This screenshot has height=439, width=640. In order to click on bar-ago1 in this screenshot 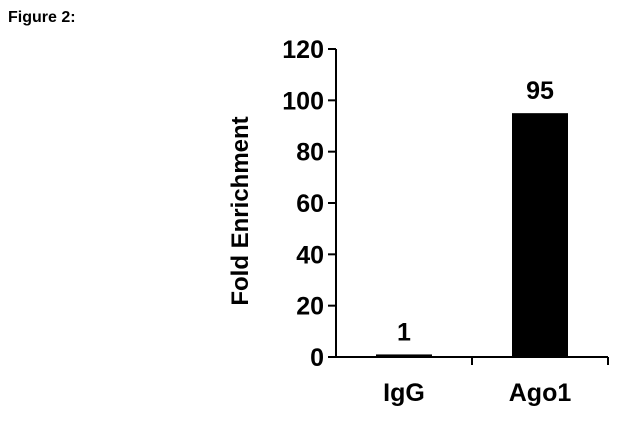, I will do `click(540, 235)`.